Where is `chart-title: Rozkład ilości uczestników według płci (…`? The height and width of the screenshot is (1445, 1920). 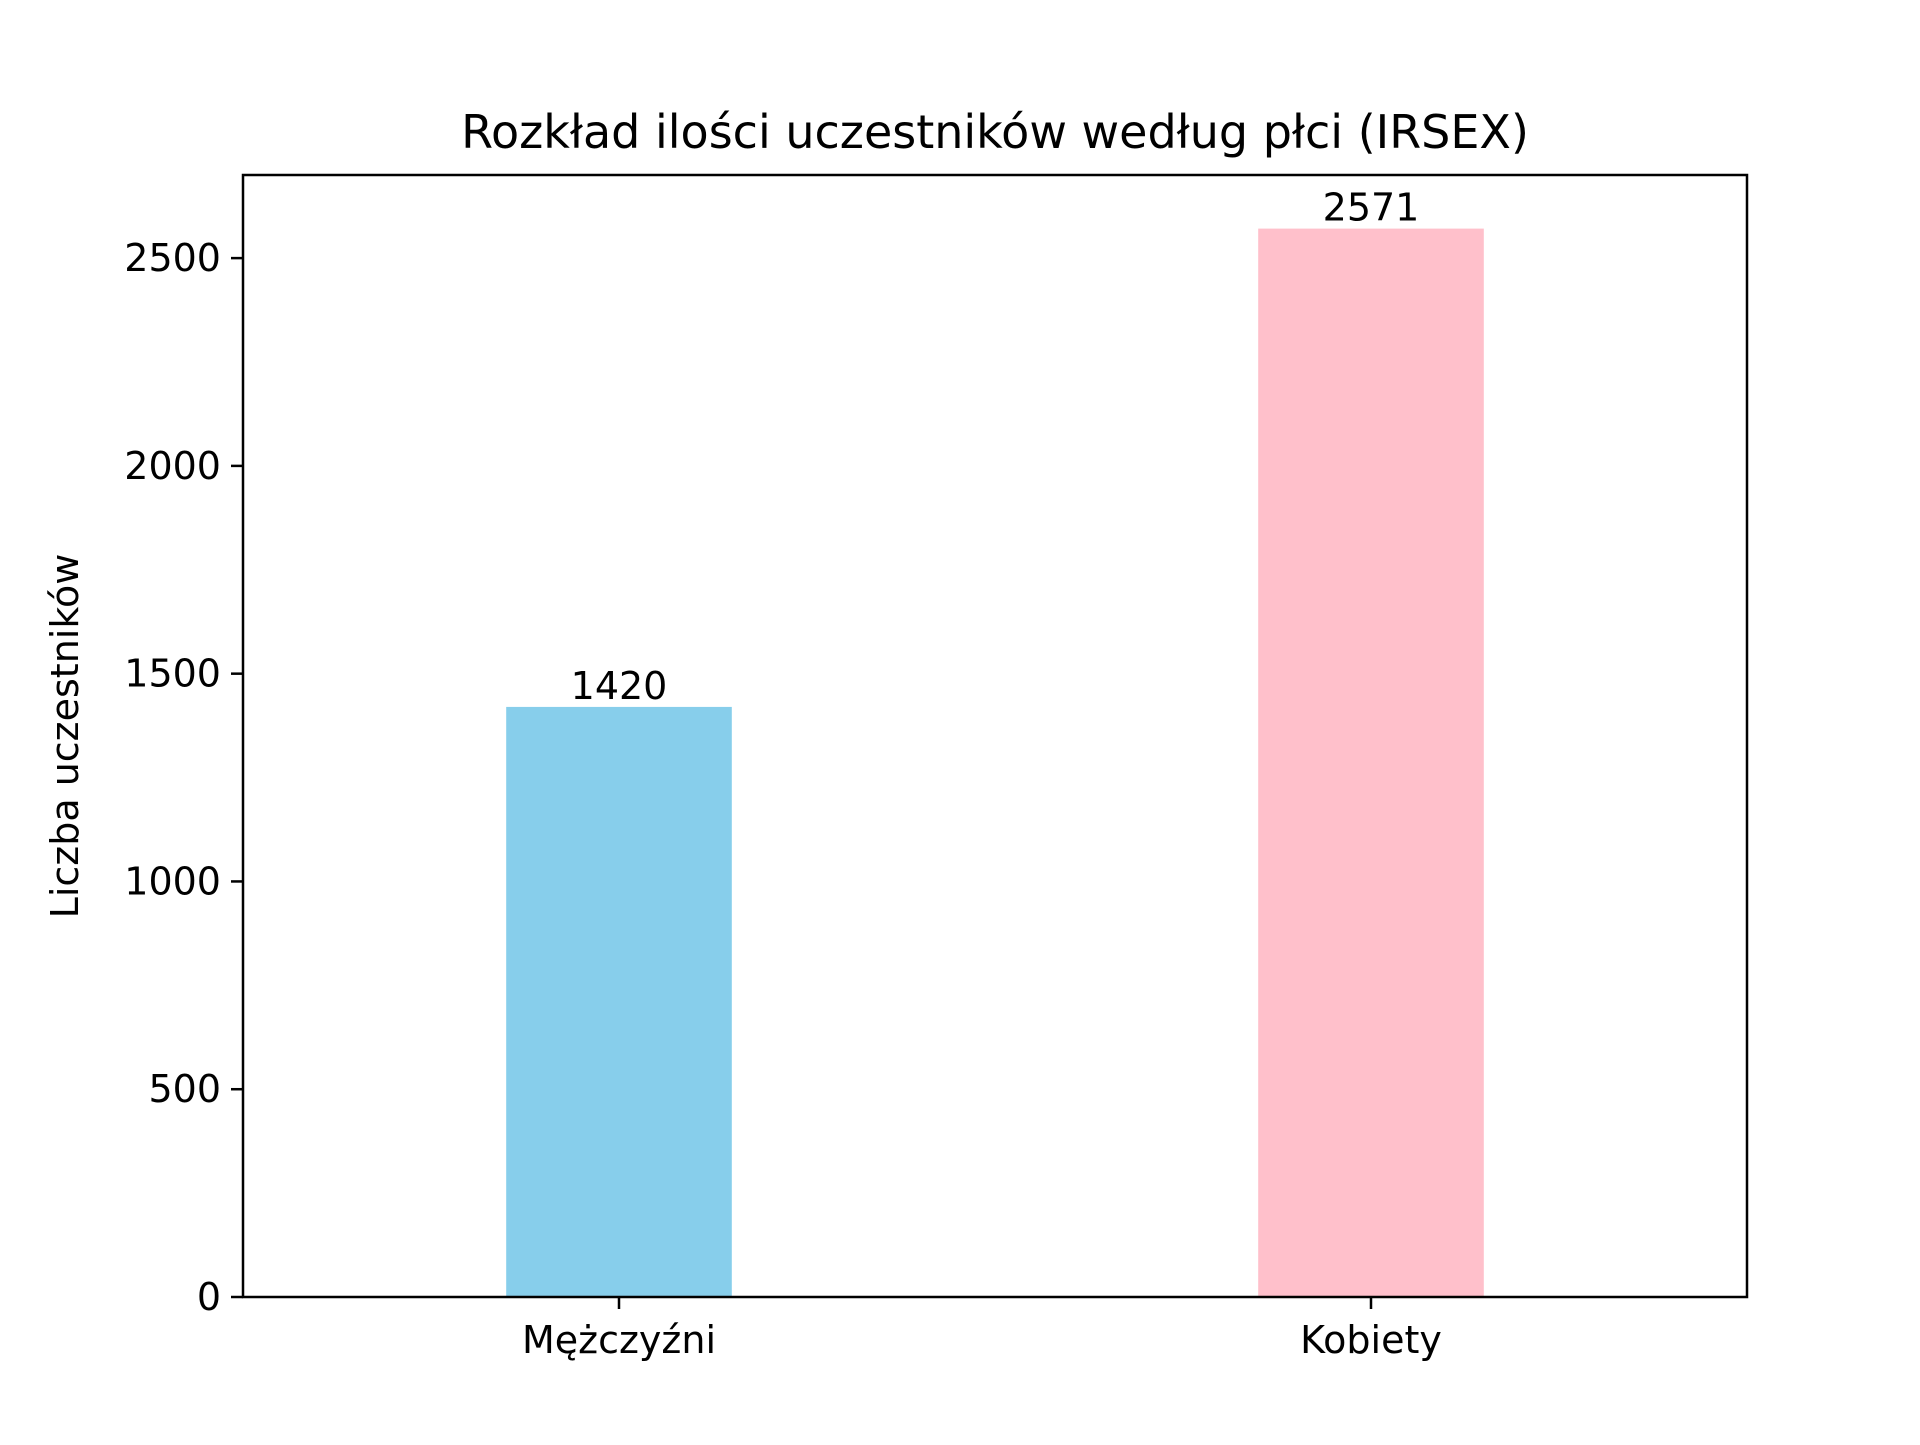
chart-title: Rozkład ilości uczestników według płci (… is located at coordinates (995, 132).